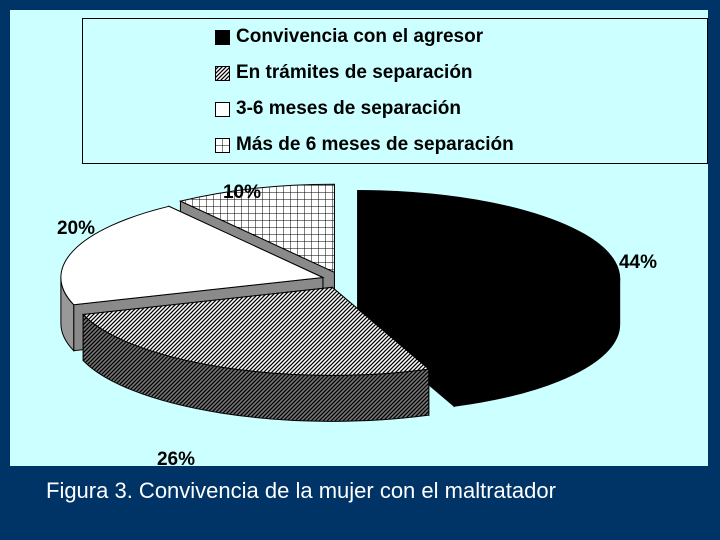 This screenshot has height=540, width=720. I want to click on slice-mas-6-meses-top, so click(256, 228).